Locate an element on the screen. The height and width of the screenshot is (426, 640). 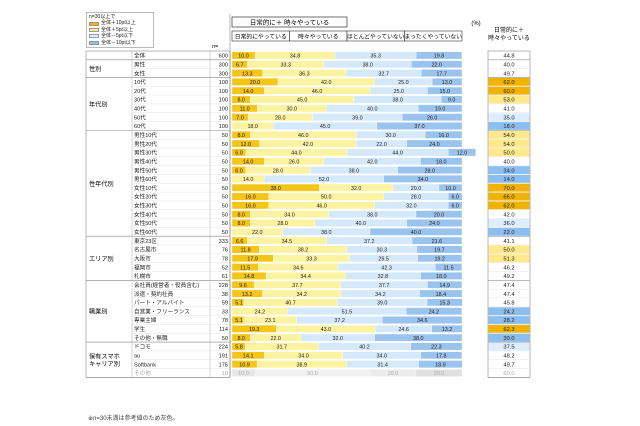
percent-unit: (%) is located at coordinates (475, 24).